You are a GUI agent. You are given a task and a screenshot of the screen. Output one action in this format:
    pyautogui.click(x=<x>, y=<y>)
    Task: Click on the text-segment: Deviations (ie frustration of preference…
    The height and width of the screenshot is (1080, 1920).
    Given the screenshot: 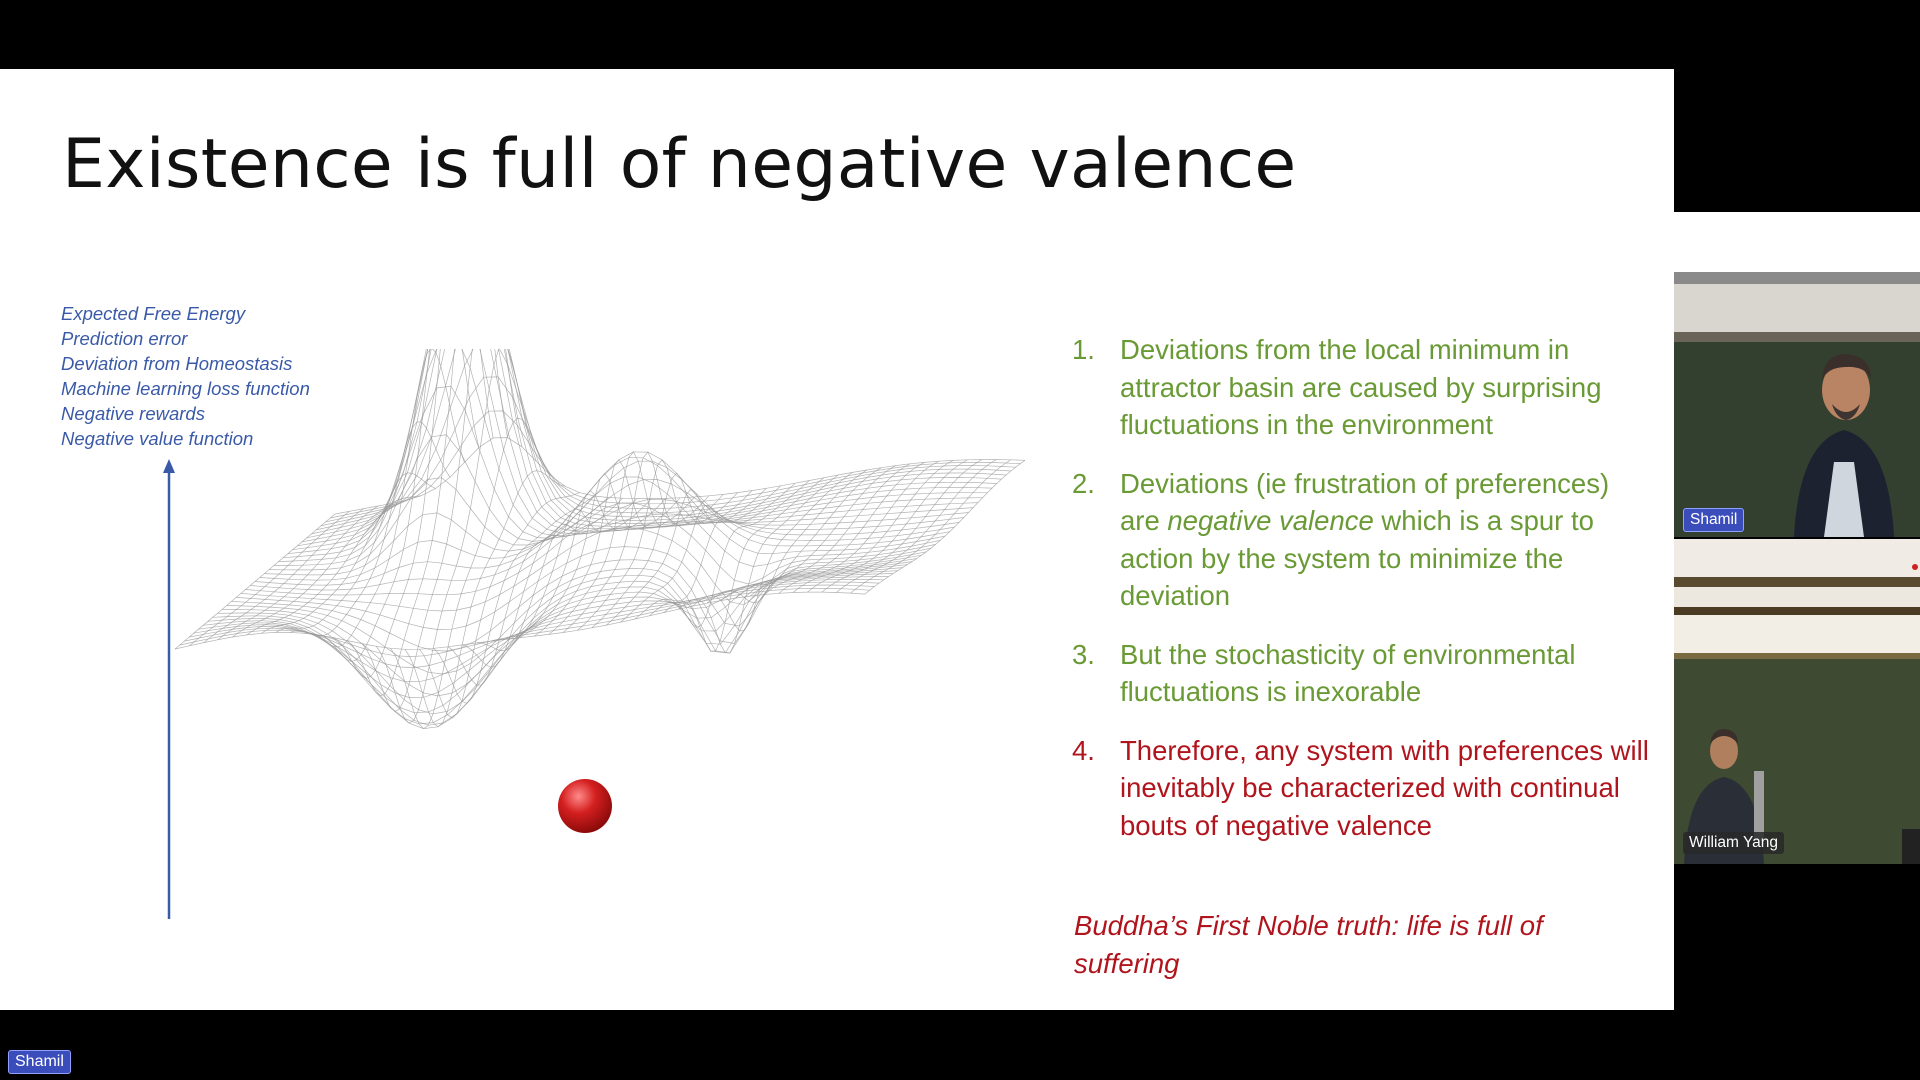 What is the action you would take?
    pyautogui.click(x=1365, y=502)
    